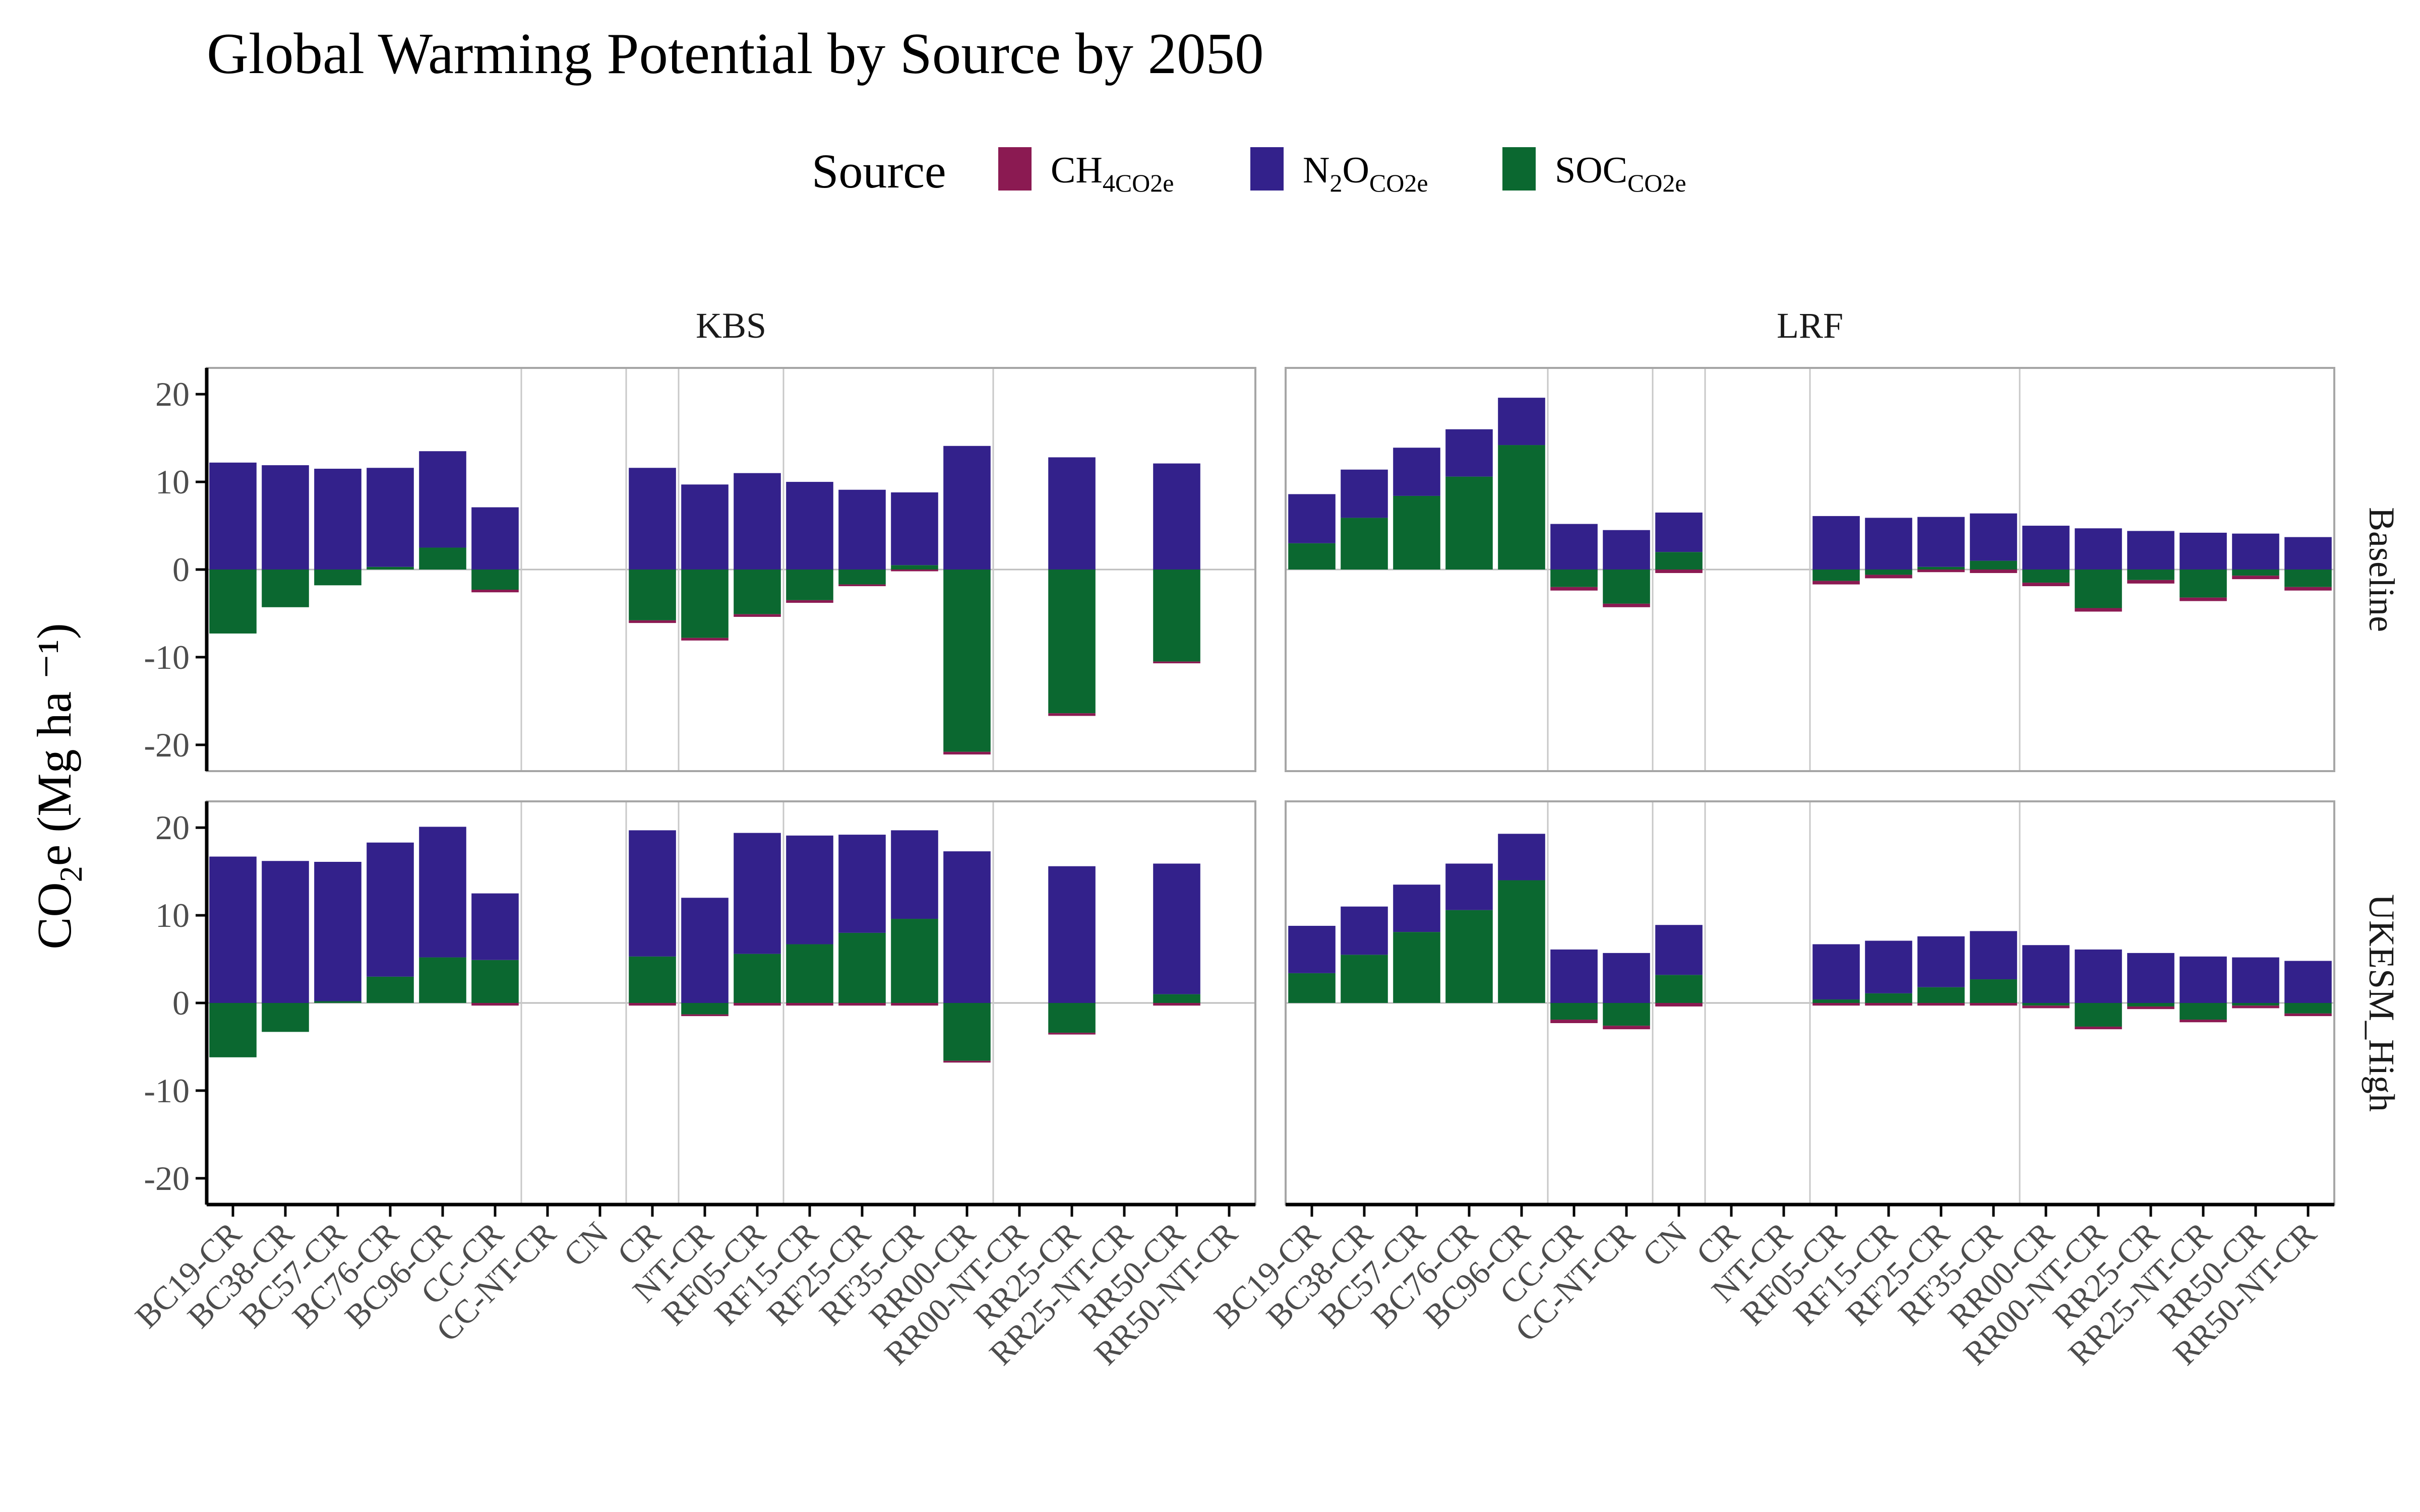 The width and height of the screenshot is (2420, 1512). I want to click on legend-label-n2o: N2OCO2e, so click(1365, 173).